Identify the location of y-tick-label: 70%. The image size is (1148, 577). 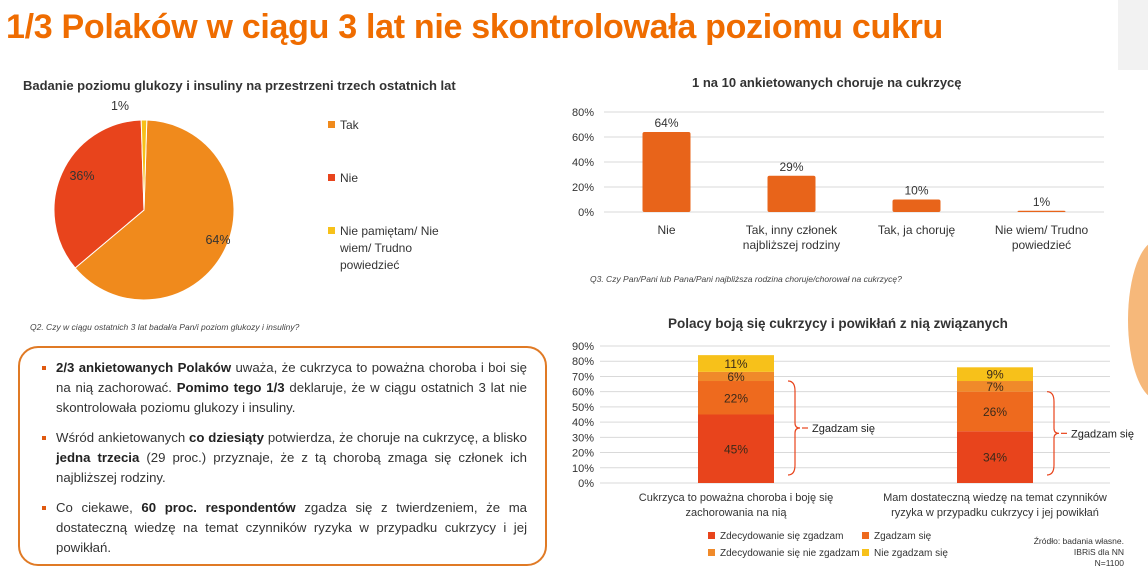
(583, 377).